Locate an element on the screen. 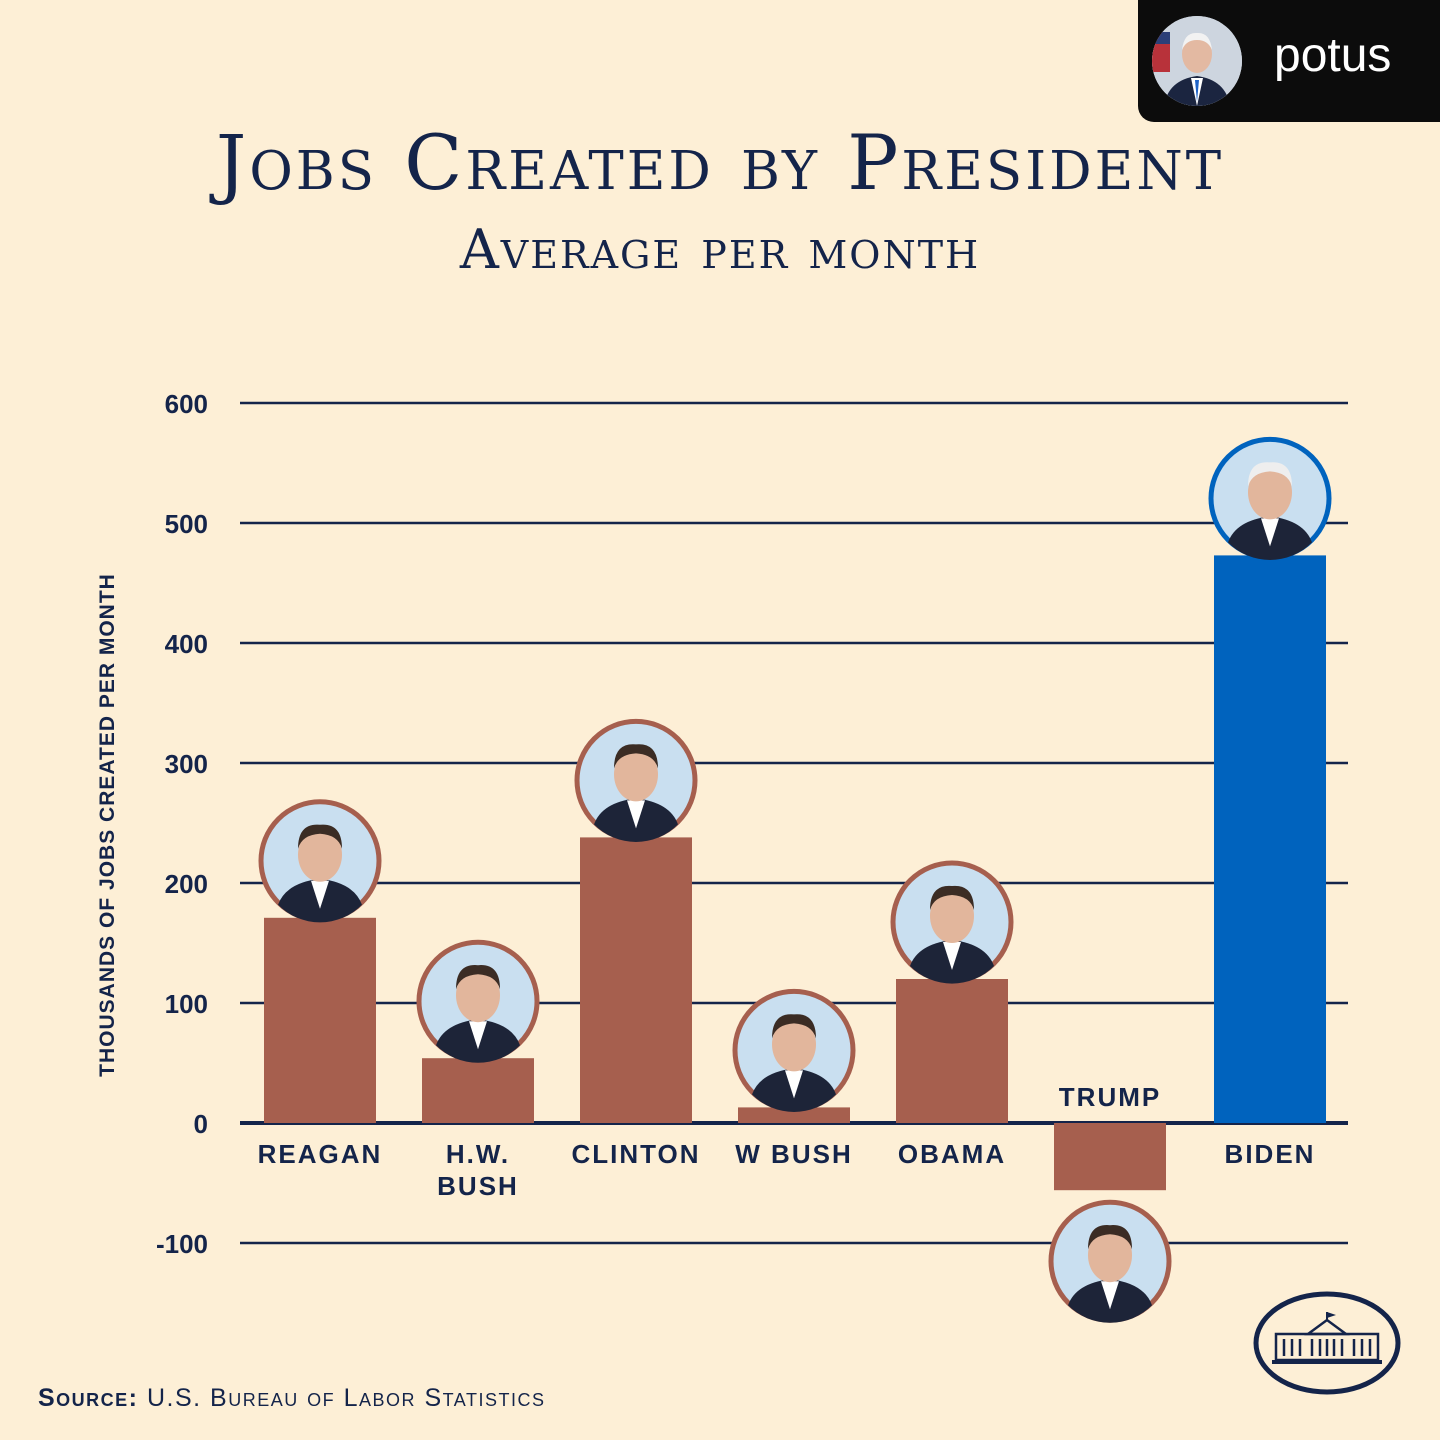 Image resolution: width=1440 pixels, height=1440 pixels. chart-subtitle: Average per month is located at coordinates (720, 249).